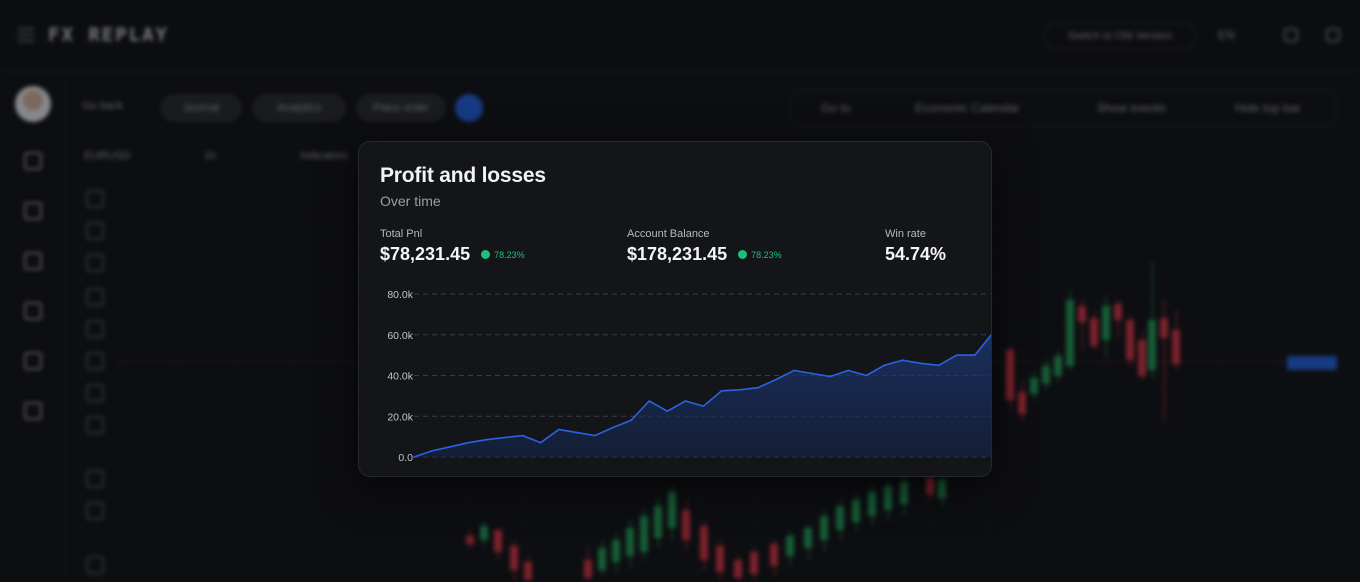 The width and height of the screenshot is (1360, 582). Describe the element at coordinates (836, 108) in the screenshot. I see `go-to-button: Go to` at that location.